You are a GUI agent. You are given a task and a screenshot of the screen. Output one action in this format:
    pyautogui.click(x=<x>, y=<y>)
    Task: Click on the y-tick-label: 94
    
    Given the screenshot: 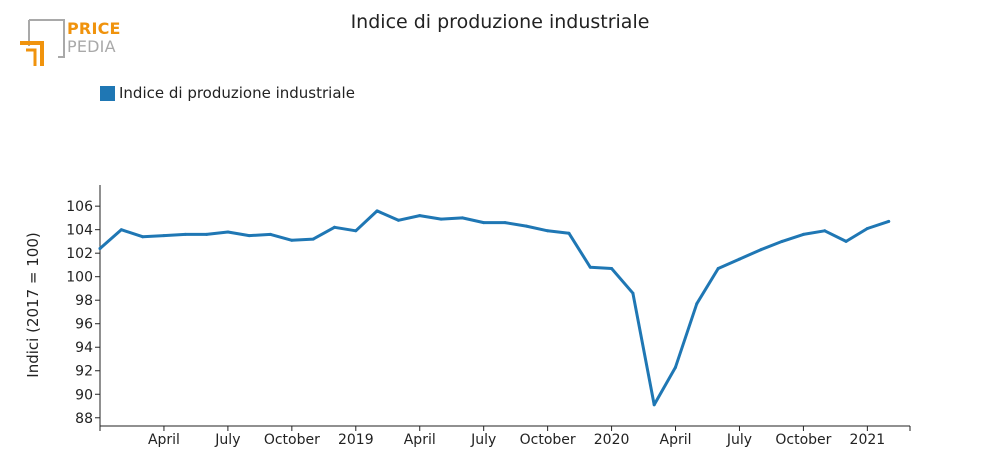 What is the action you would take?
    pyautogui.click(x=84, y=348)
    